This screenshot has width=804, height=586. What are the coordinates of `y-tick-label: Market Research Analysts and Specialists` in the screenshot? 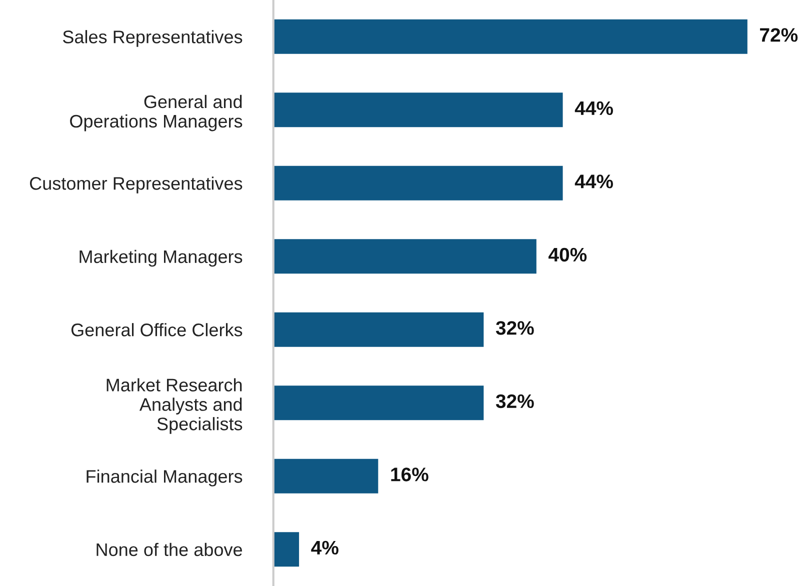 It's located at (174, 406).